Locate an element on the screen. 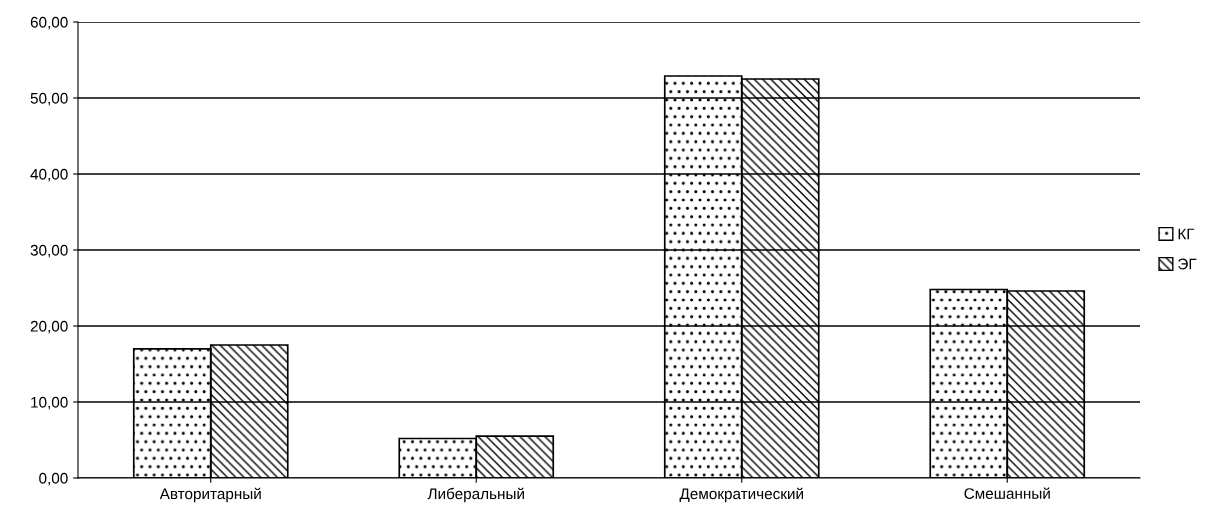  legend-label: ЭГ is located at coordinates (1187, 264).